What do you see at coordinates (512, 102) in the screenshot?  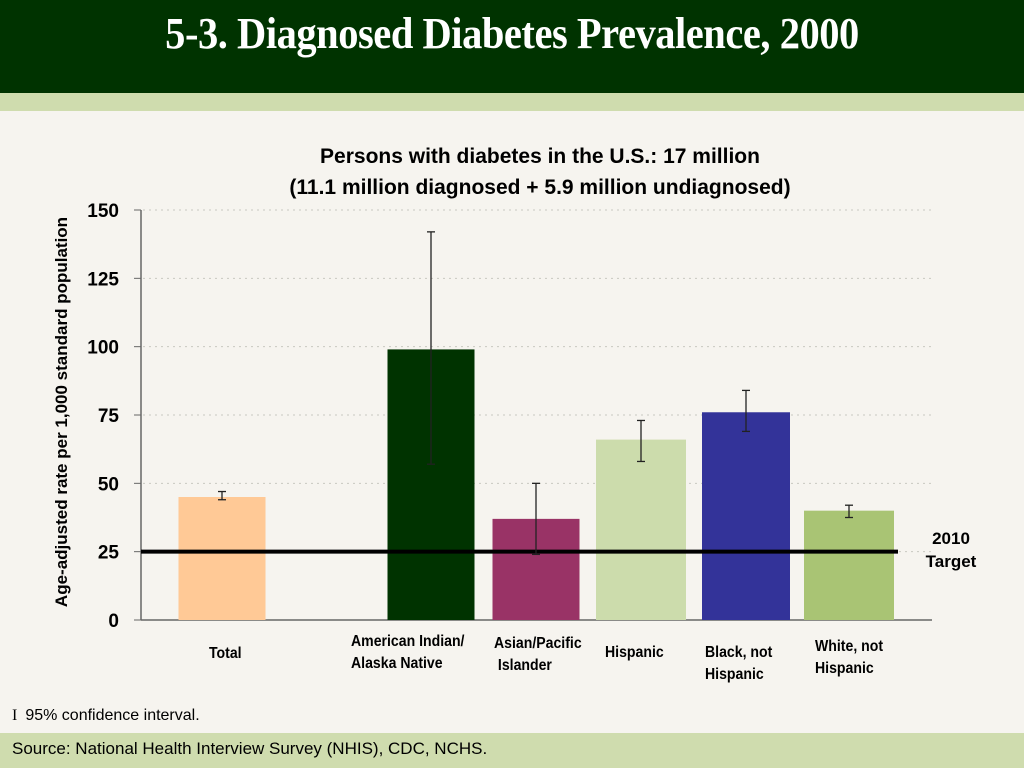 I see `header-accent-band` at bounding box center [512, 102].